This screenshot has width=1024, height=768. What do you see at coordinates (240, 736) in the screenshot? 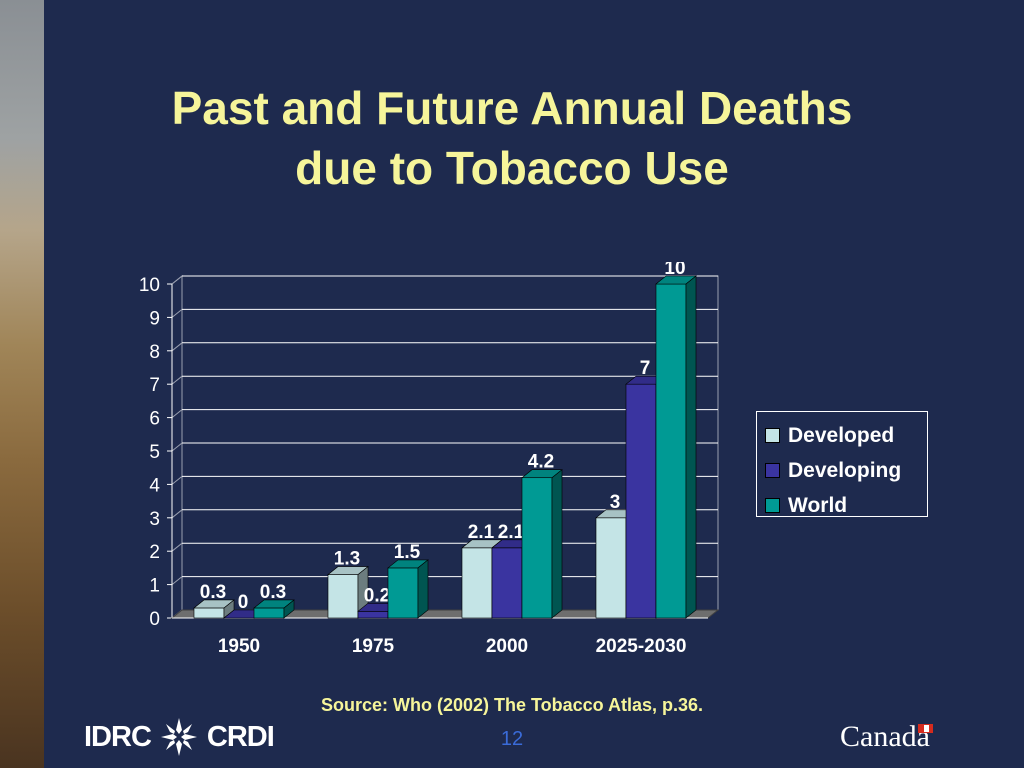
I see `crdi-text: CRDI` at bounding box center [240, 736].